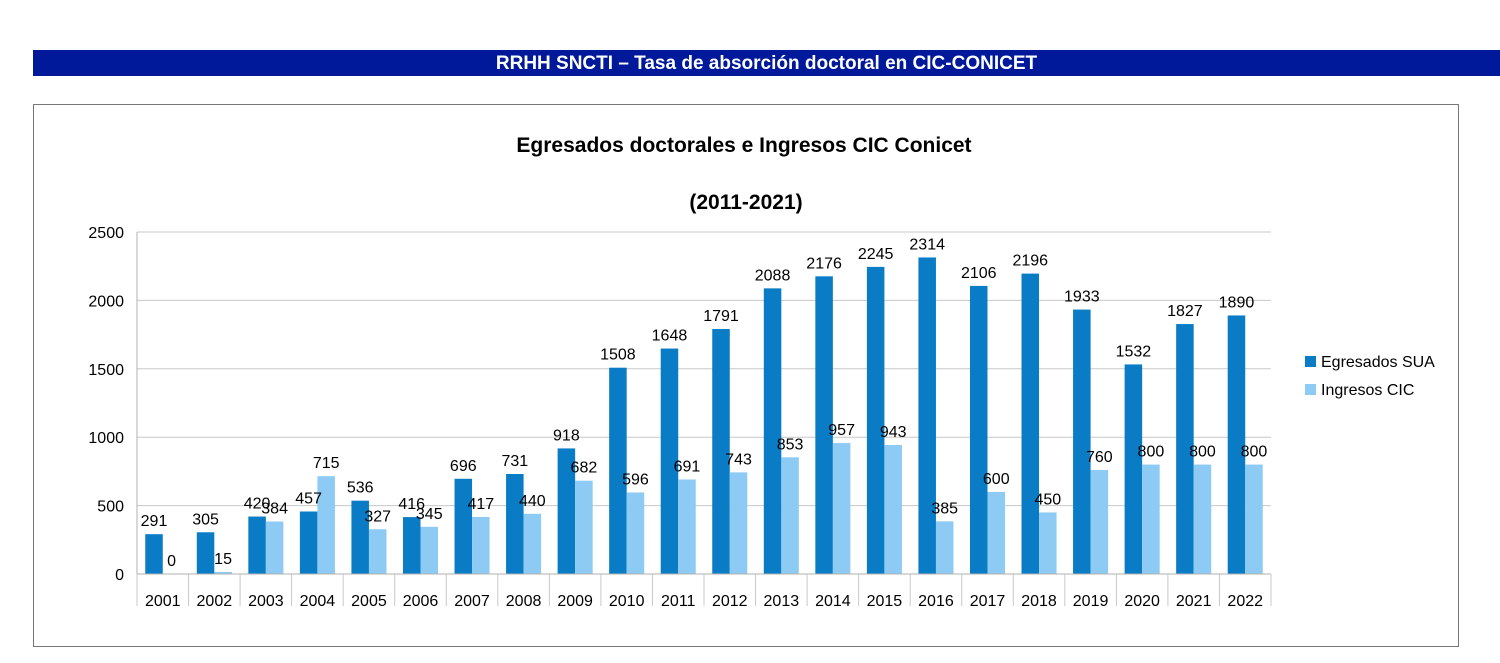 Image resolution: width=1500 pixels, height=663 pixels. What do you see at coordinates (944, 508) in the screenshot?
I see `data-label: 385` at bounding box center [944, 508].